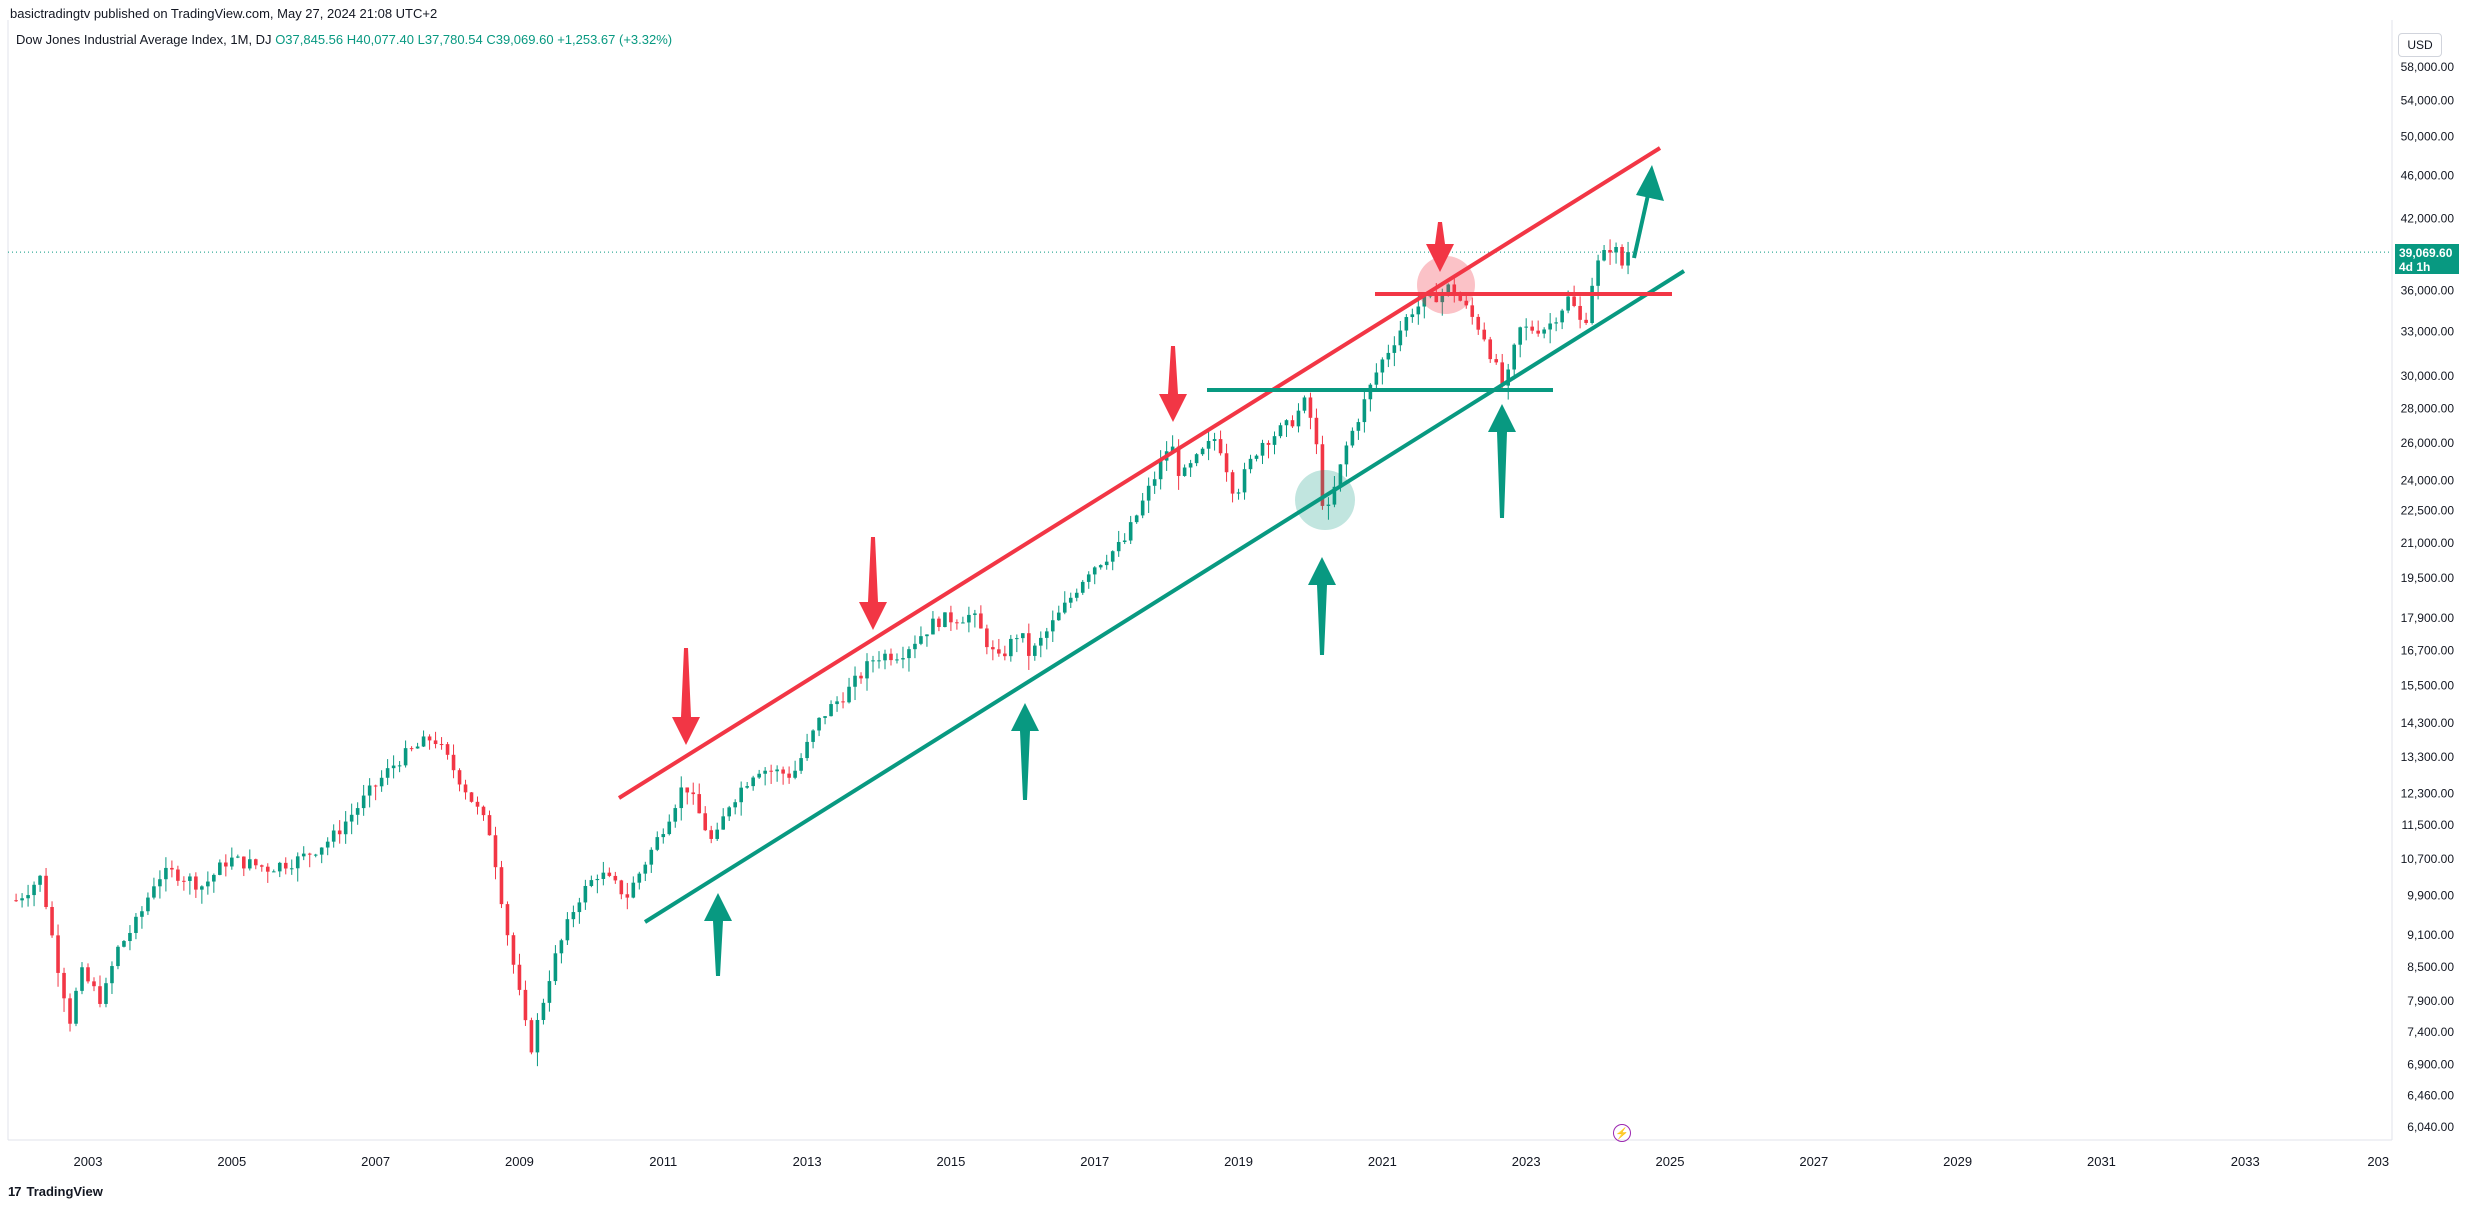 The width and height of the screenshot is (2475, 1210). Describe the element at coordinates (2428, 578) in the screenshot. I see `y-tick-label: 19,500.00` at that location.